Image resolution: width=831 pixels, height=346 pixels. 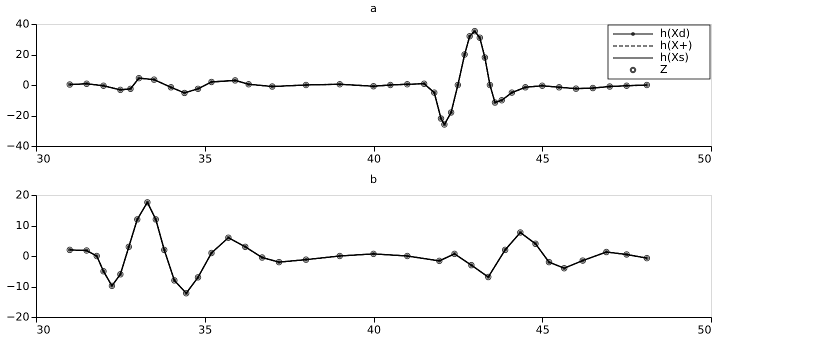 I want to click on chart-title: a, so click(x=373, y=8).